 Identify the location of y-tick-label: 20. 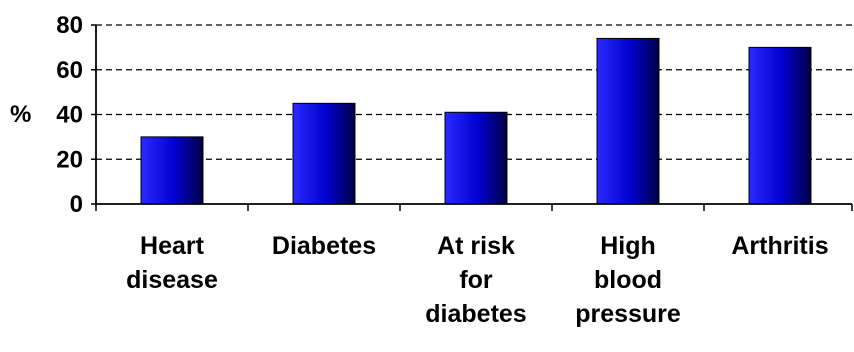
(69, 159).